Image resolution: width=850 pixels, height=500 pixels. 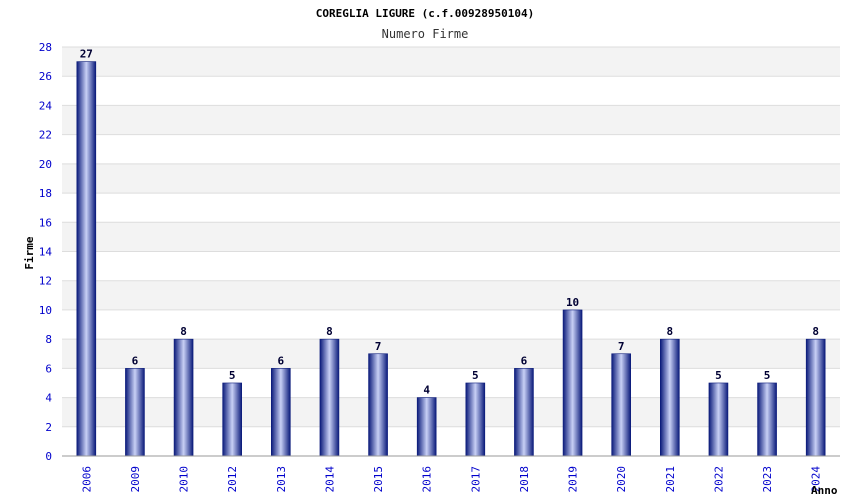 I want to click on x-axis-label: Anno, so click(x=824, y=490).